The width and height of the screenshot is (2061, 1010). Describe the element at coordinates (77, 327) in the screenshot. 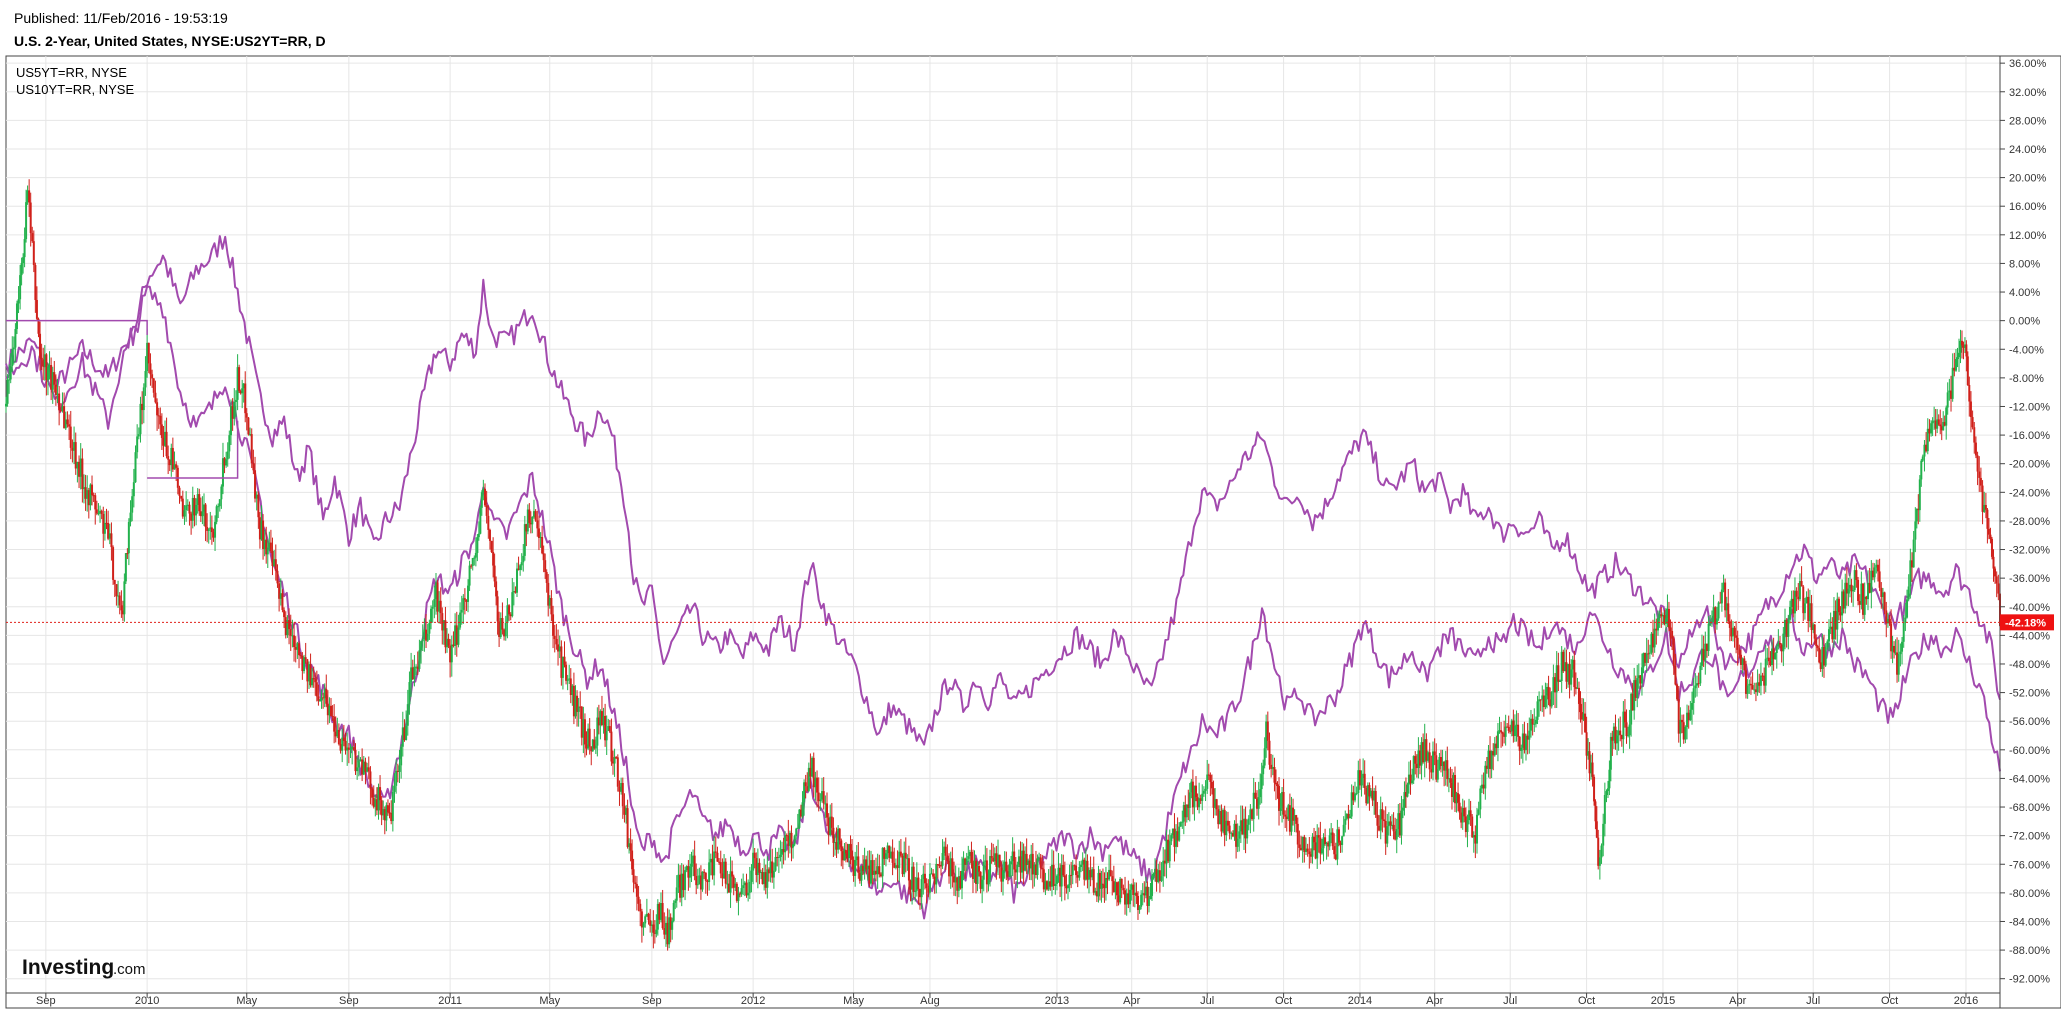

I see `compare-baseline-marker` at that location.